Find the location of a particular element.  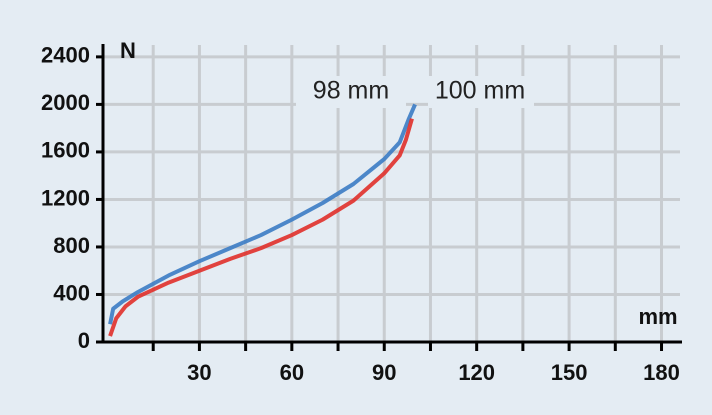

x-axis-label: mm is located at coordinates (657, 316).